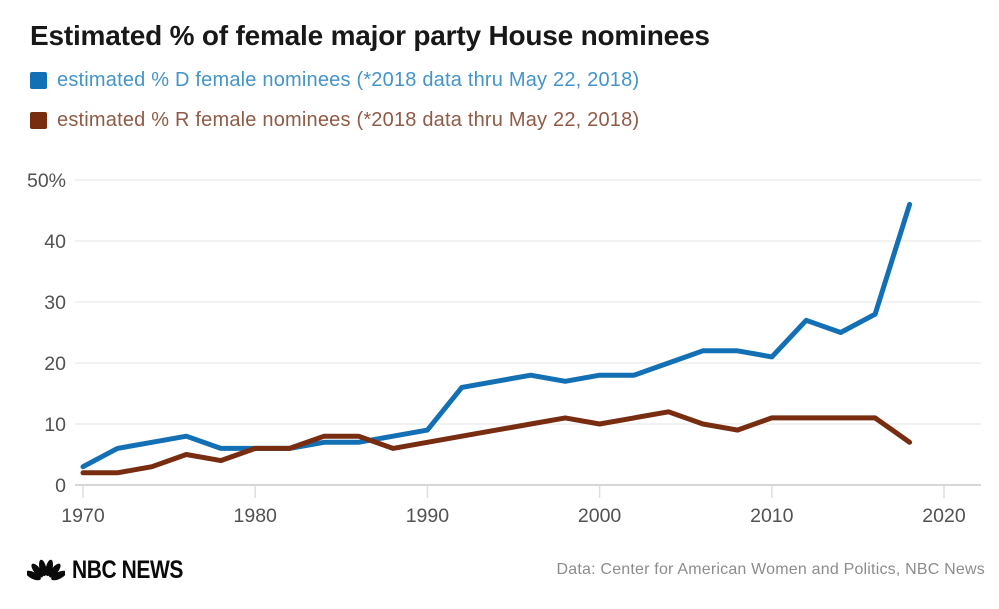 Image resolution: width=999 pixels, height=609 pixels. I want to click on x-tick-label: 2020, so click(944, 516).